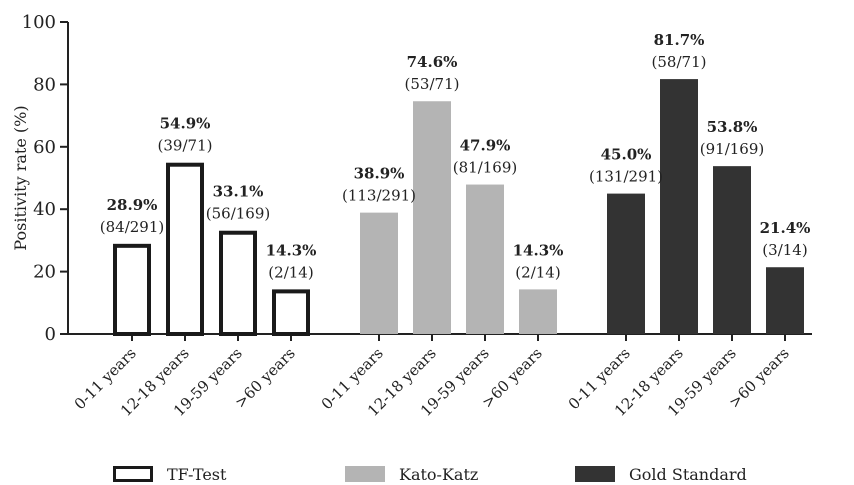 This screenshot has height=485, width=854. I want to click on legend-item: Kato-Katz, so click(411, 474).